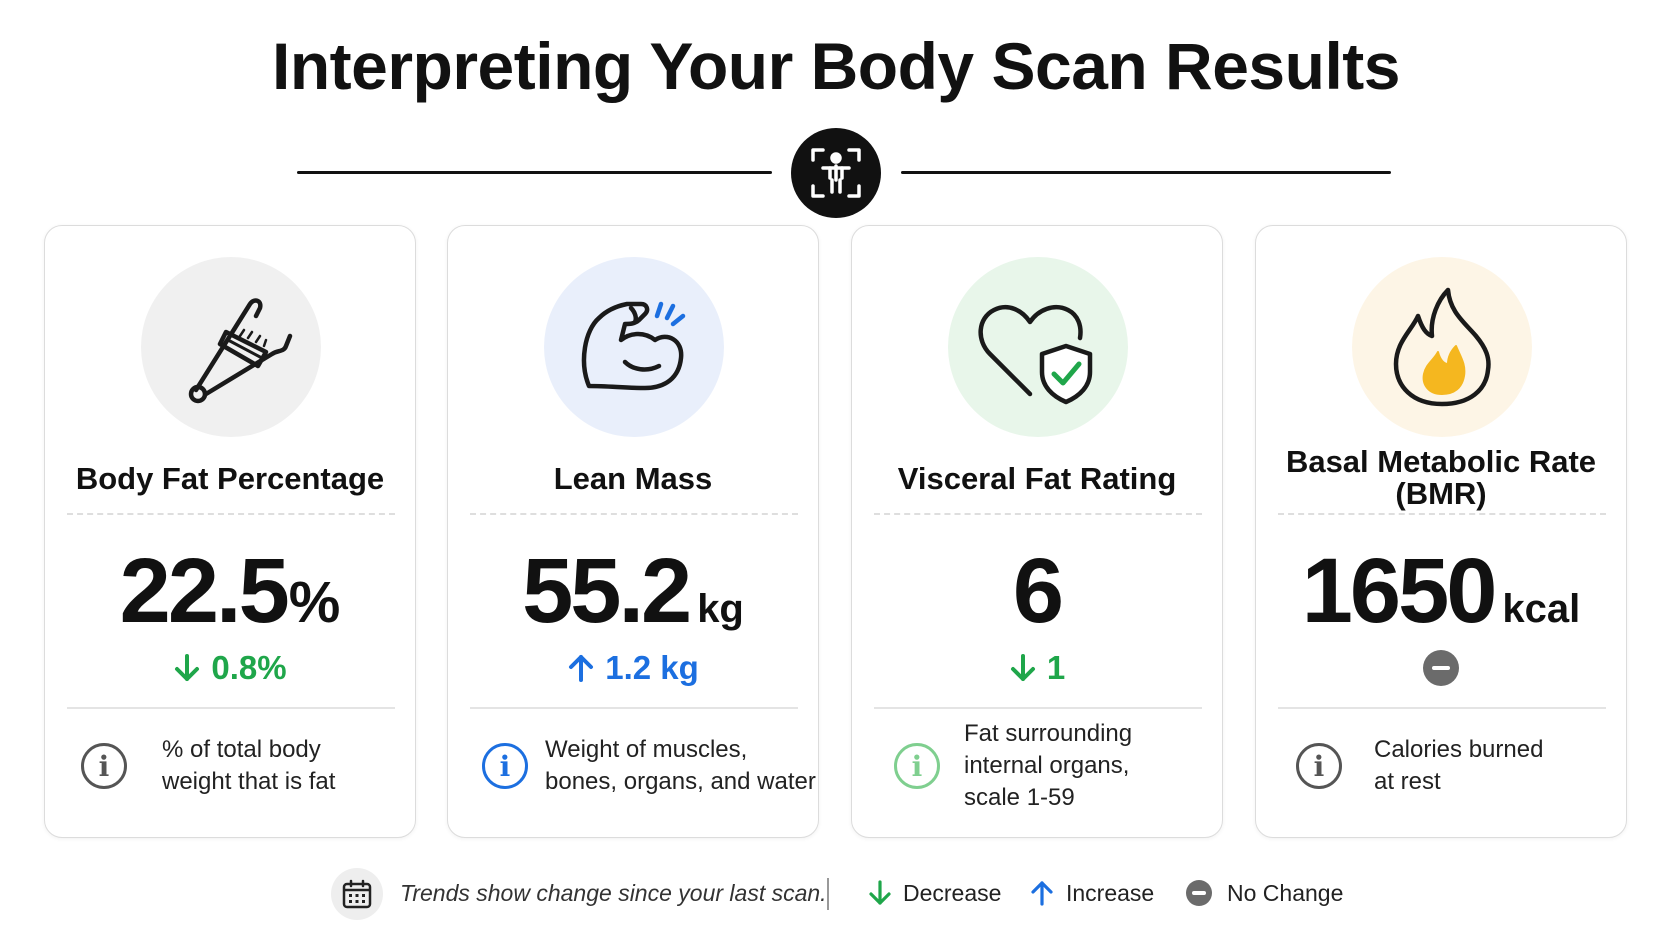  Describe the element at coordinates (230, 478) in the screenshot. I see `card-title: Body Fat Percentage` at that location.